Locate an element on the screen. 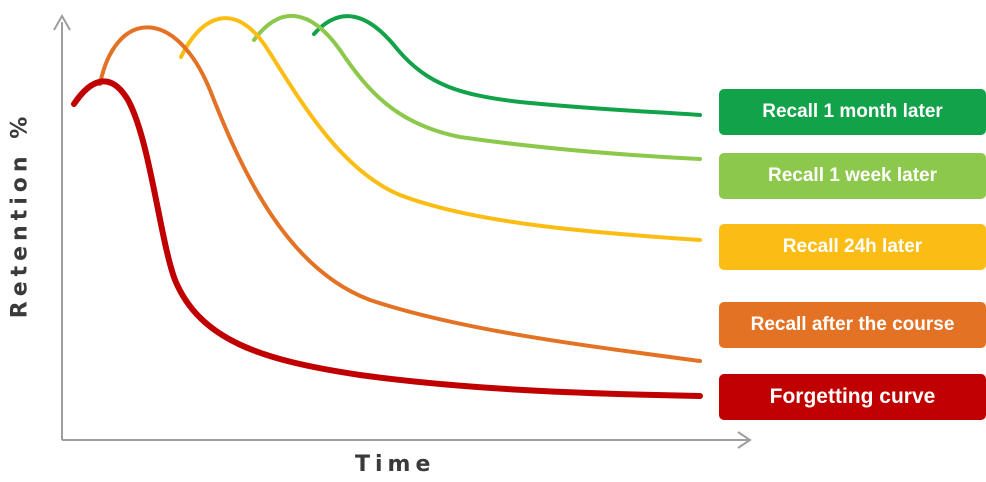 Image resolution: width=986 pixels, height=482 pixels. label-recall-1-month-text: Recall 1 month later is located at coordinates (852, 111).